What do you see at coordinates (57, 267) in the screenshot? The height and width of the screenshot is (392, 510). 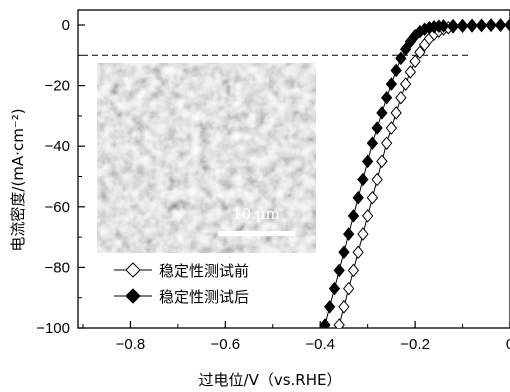 I see `y-tick-label: −80` at bounding box center [57, 267].